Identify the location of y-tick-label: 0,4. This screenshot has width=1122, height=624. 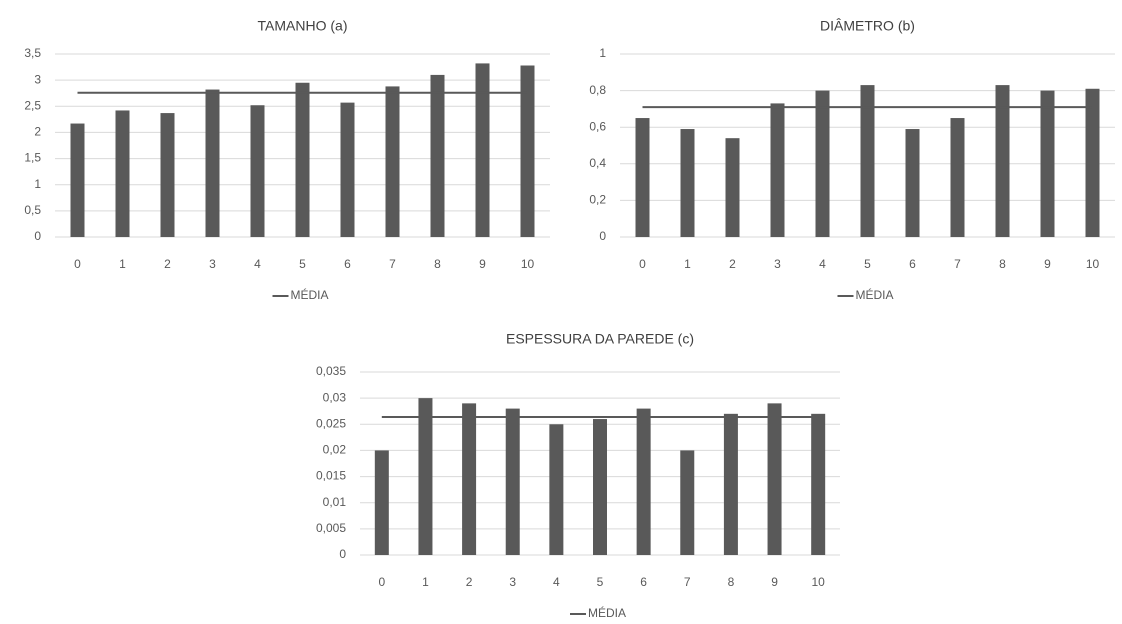
(597, 163).